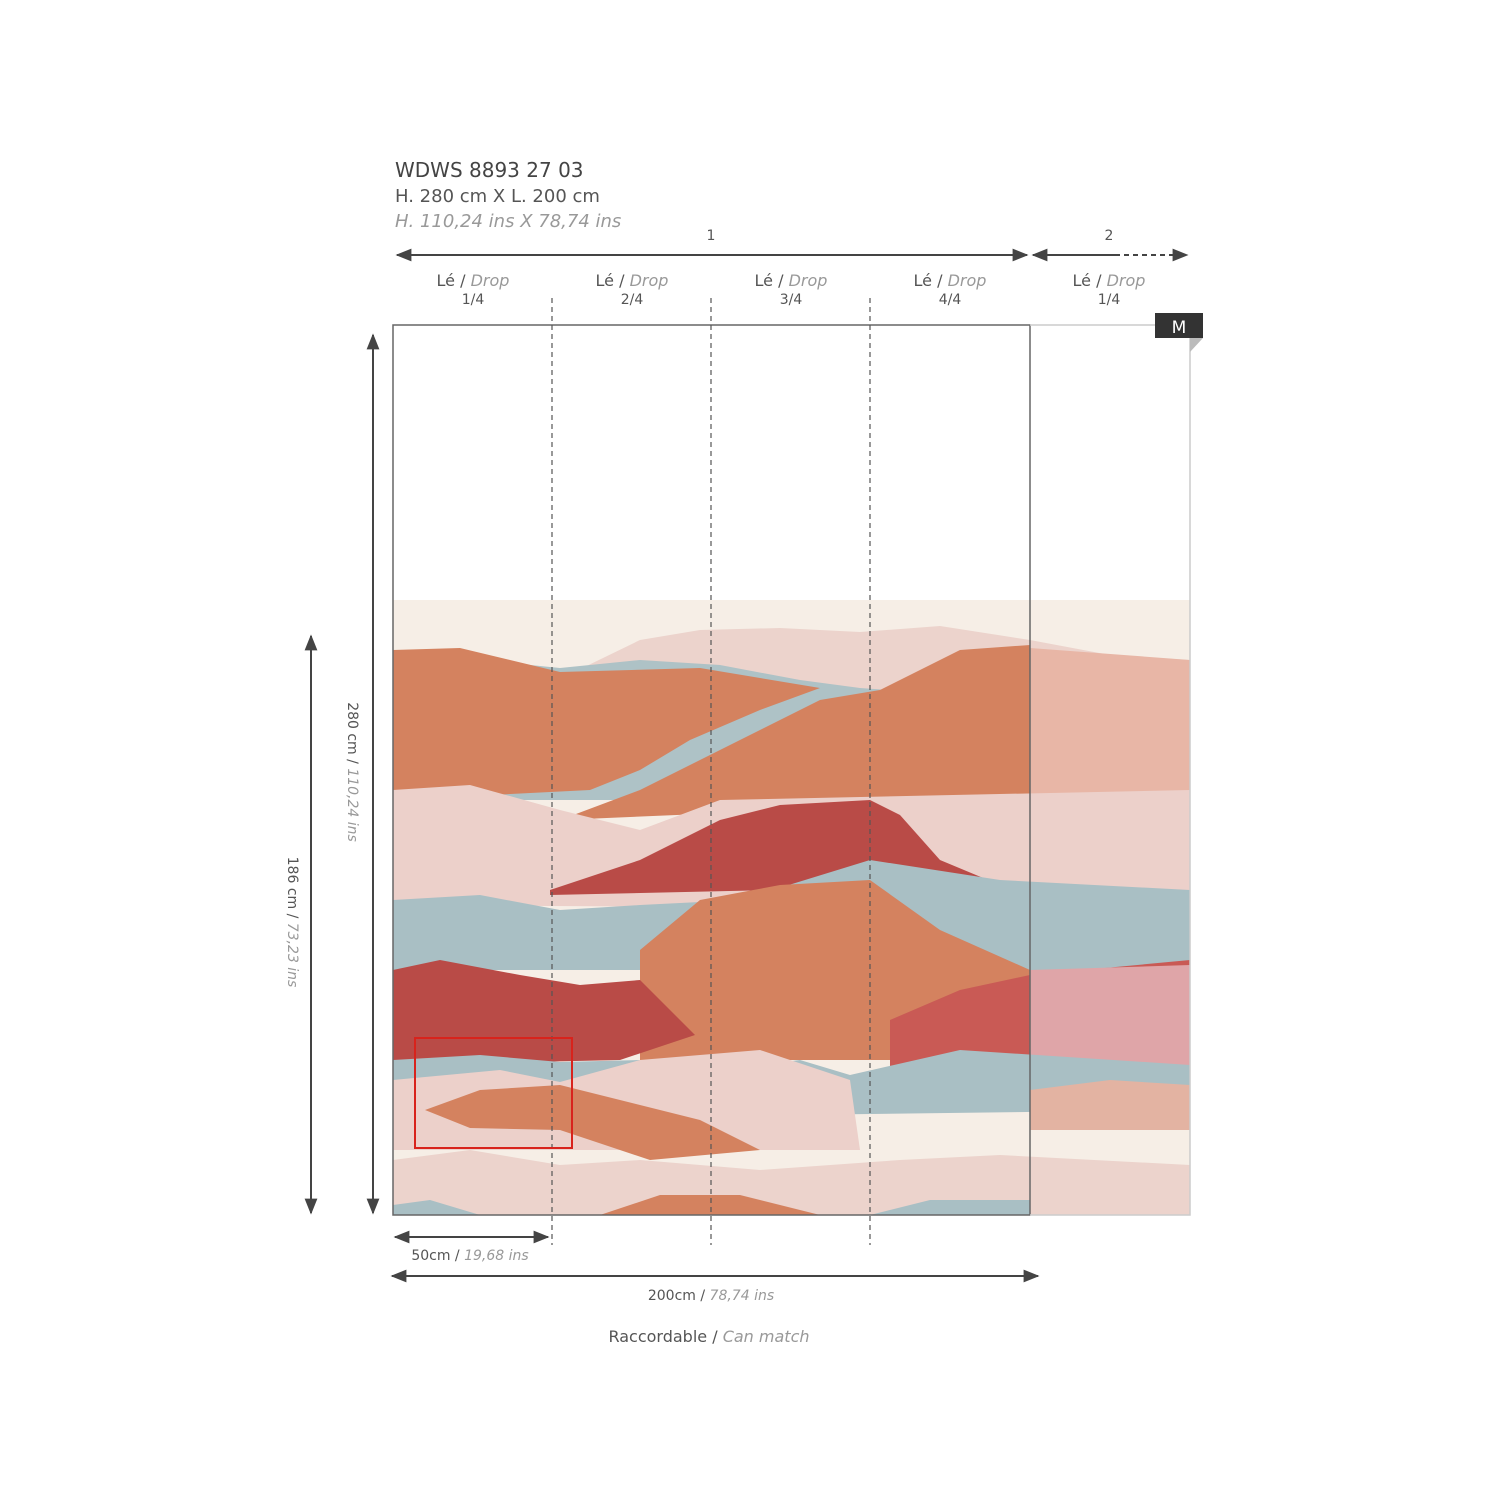  I want to click on height-total: 280 cm / 110,24 ins, so click(352, 772).